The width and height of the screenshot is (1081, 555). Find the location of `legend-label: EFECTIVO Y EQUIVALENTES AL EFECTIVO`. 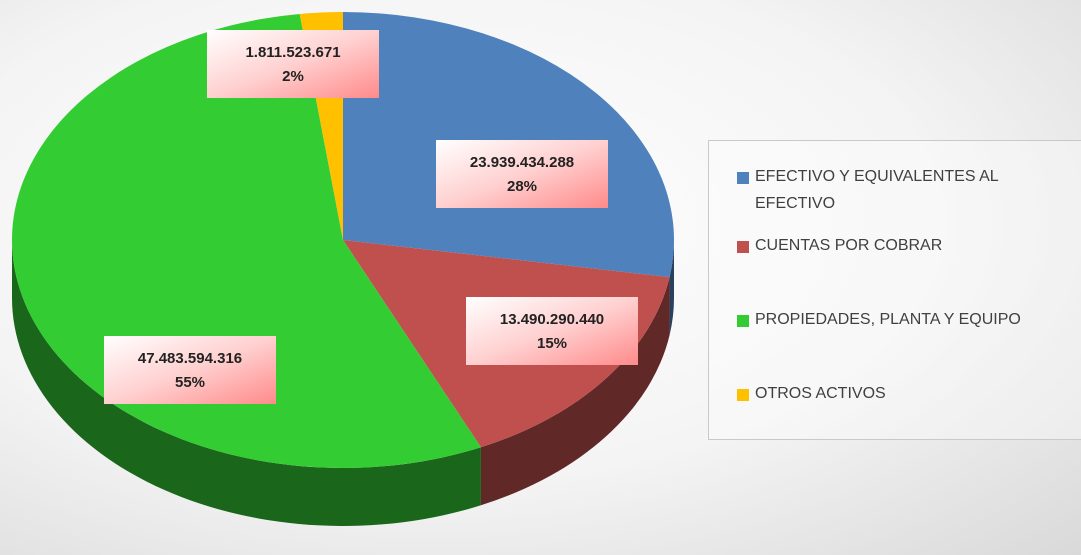

legend-label: EFECTIVO Y EQUIVALENTES AL EFECTIVO is located at coordinates (877, 190).